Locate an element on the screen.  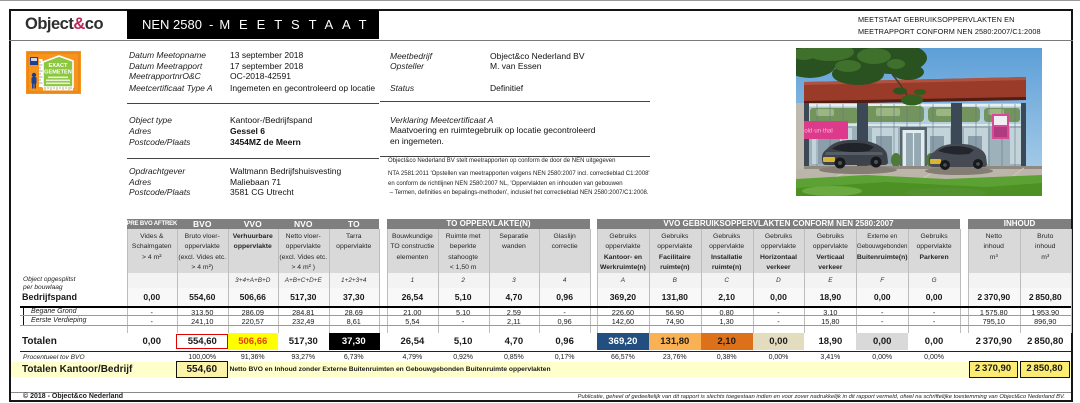
svg-text: EXACT is located at coordinates (59, 66).